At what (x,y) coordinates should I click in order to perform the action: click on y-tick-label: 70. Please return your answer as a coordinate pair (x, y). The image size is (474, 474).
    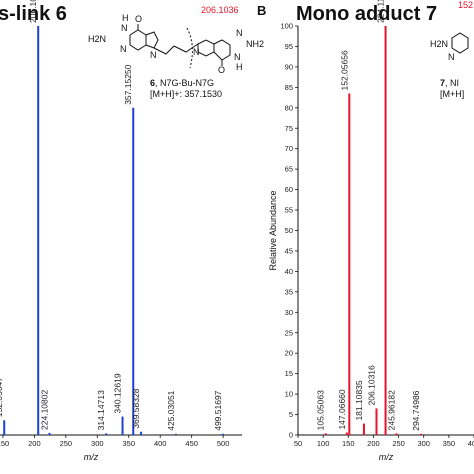
    Looking at the image, I should click on (289, 148).